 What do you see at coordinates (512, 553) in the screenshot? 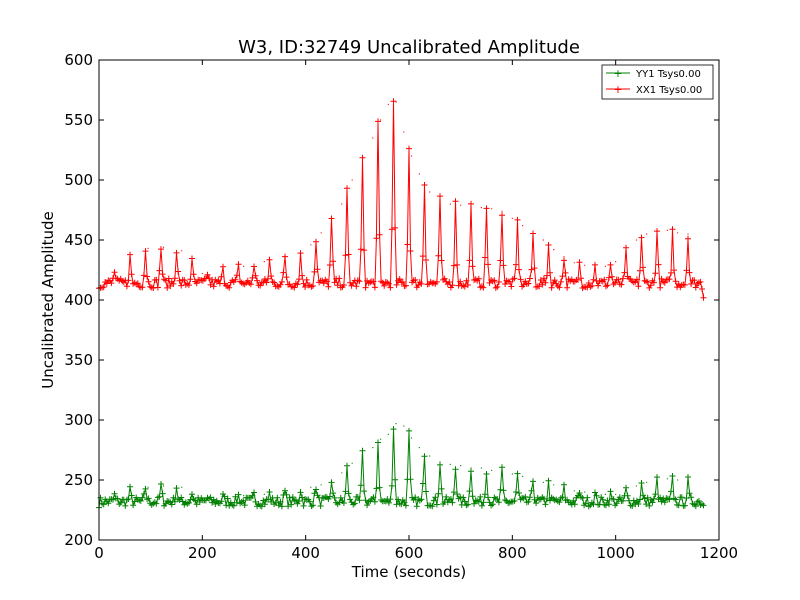
I see `x-tick-label: 800` at bounding box center [512, 553].